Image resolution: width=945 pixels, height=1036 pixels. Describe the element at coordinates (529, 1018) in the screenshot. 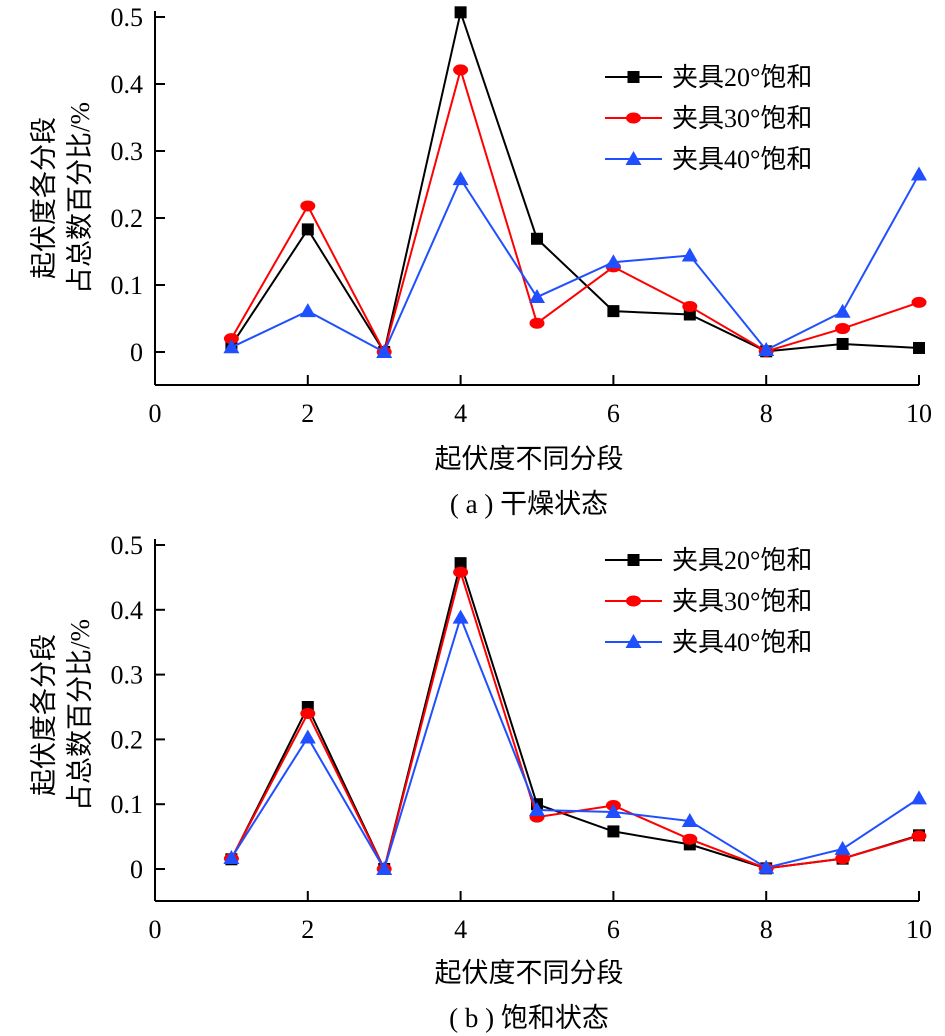

I see `chart-caption: ( b ) 饱和状态` at that location.